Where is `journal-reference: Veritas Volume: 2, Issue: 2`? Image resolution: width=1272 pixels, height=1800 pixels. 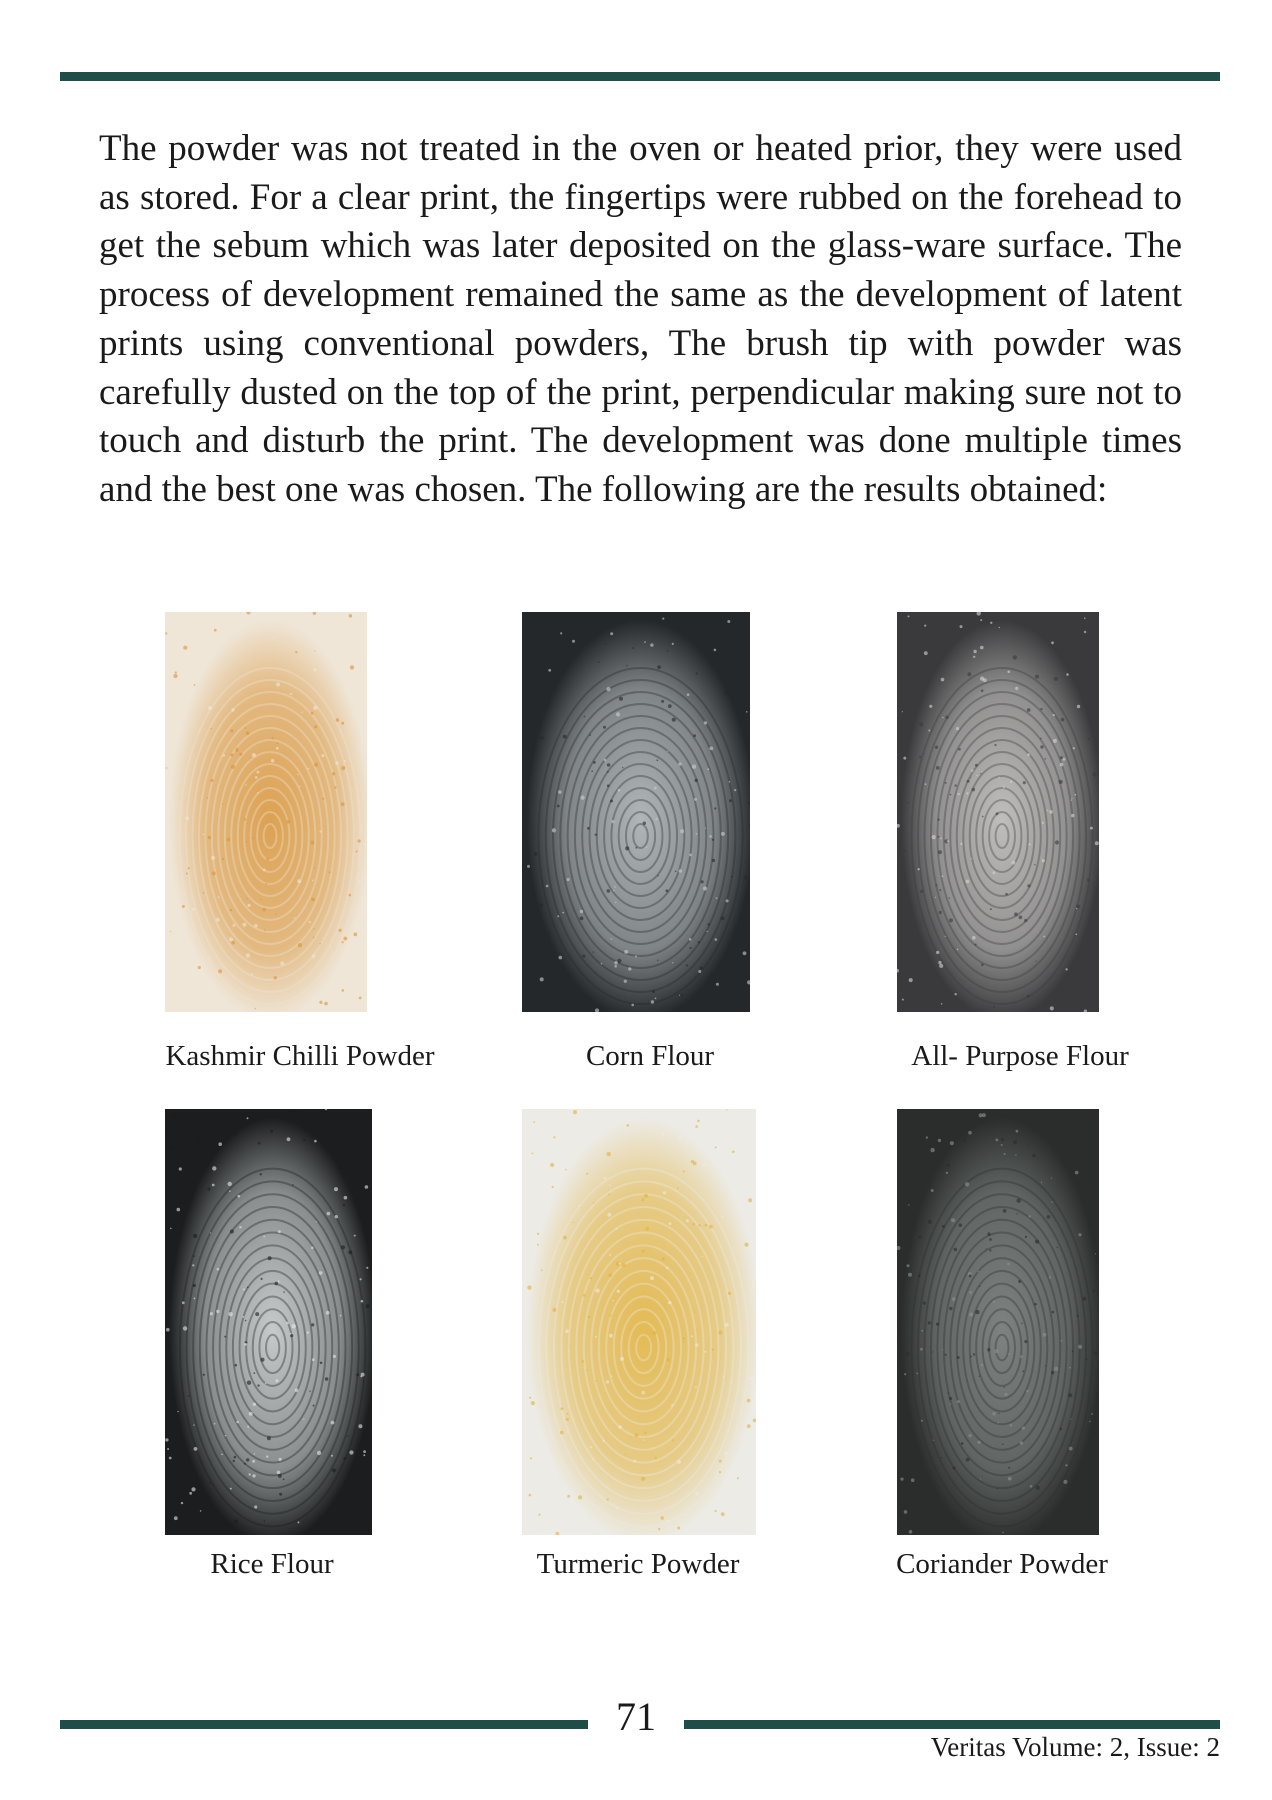 journal-reference: Veritas Volume: 2, Issue: 2 is located at coordinates (1075, 1747).